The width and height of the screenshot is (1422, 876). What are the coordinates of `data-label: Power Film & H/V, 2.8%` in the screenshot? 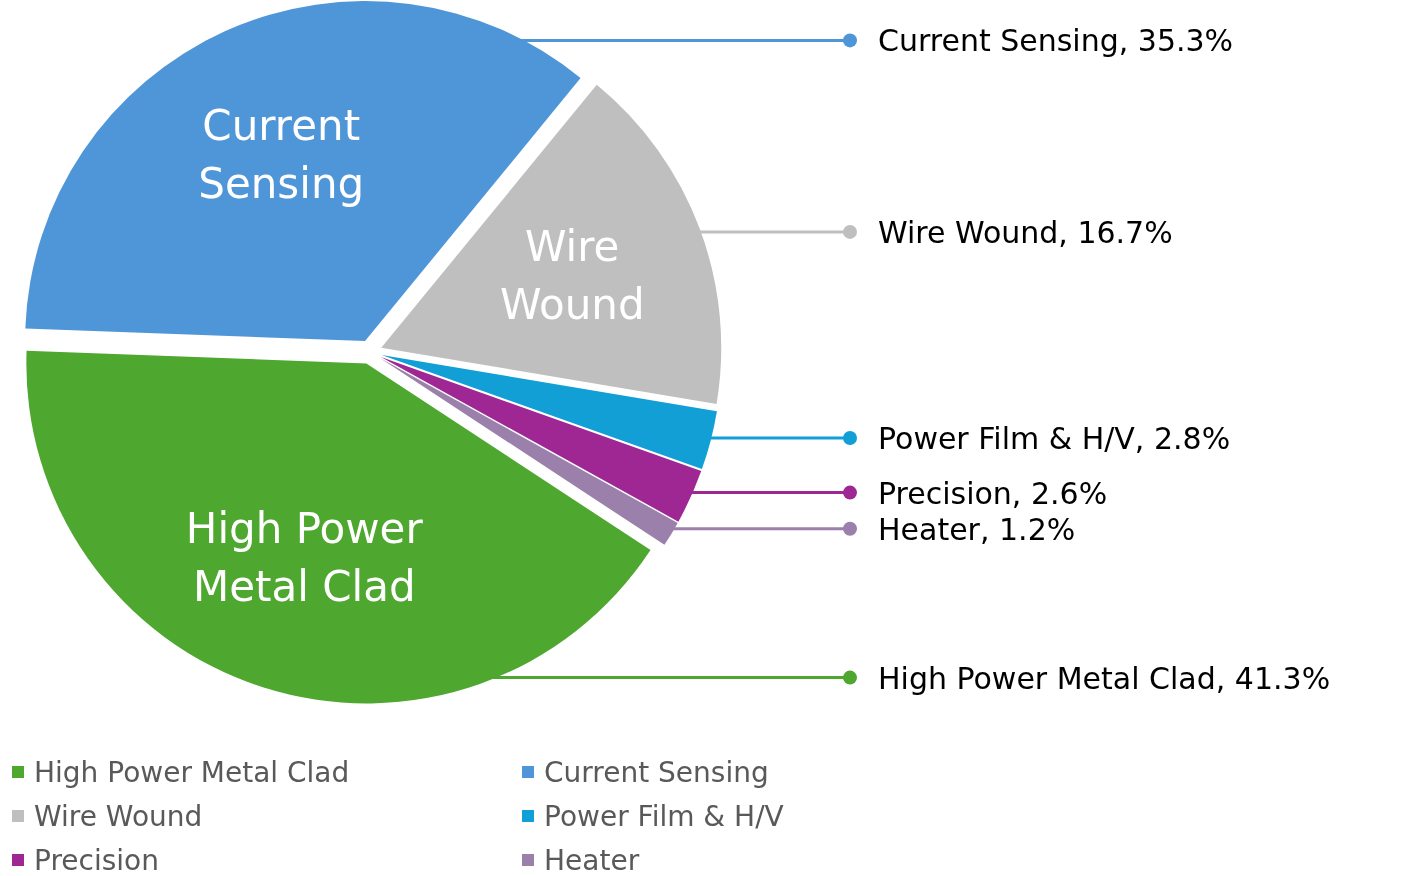 It's located at (1054, 438).